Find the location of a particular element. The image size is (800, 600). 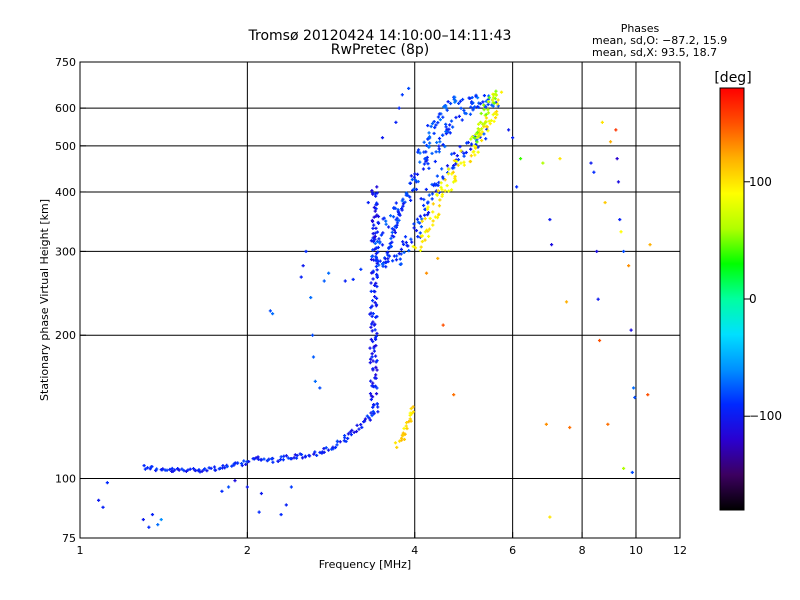

y-tick-label: 75 is located at coordinates (69, 538).